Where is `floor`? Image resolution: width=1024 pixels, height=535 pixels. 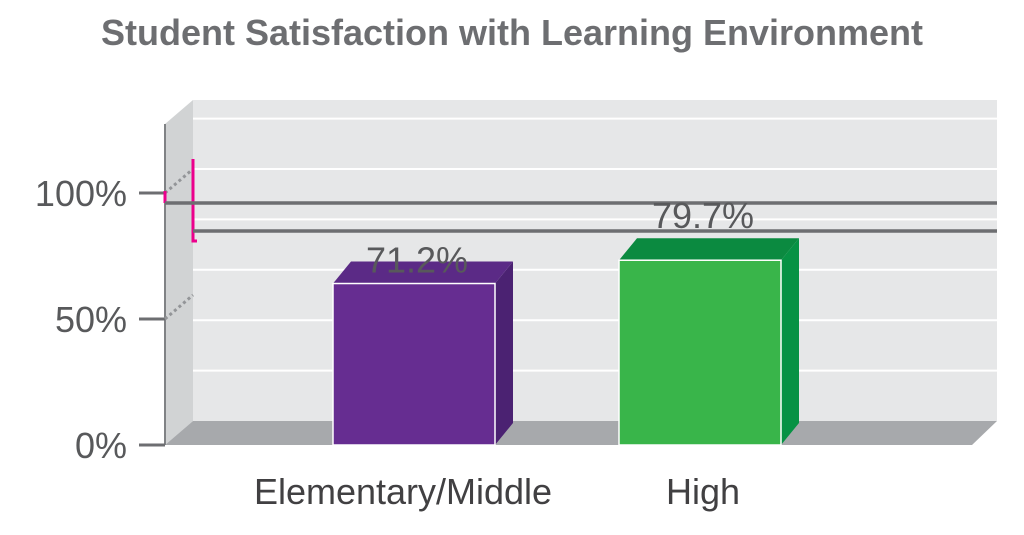 floor is located at coordinates (581, 433).